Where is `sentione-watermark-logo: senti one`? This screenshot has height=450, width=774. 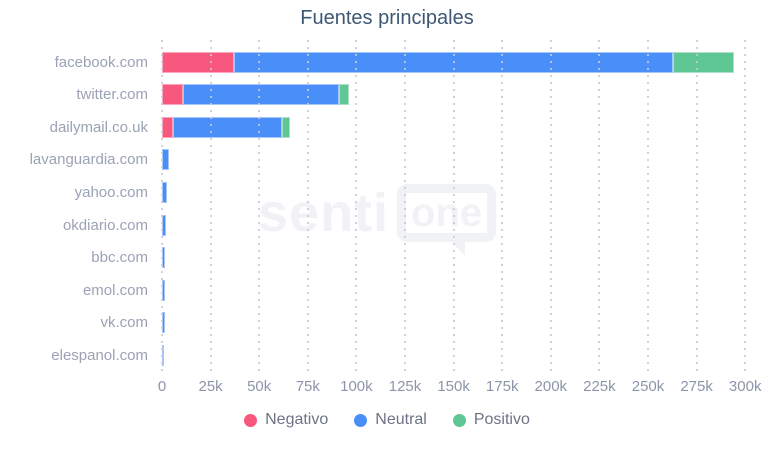
sentione-watermark-logo: senti one is located at coordinates (377, 219).